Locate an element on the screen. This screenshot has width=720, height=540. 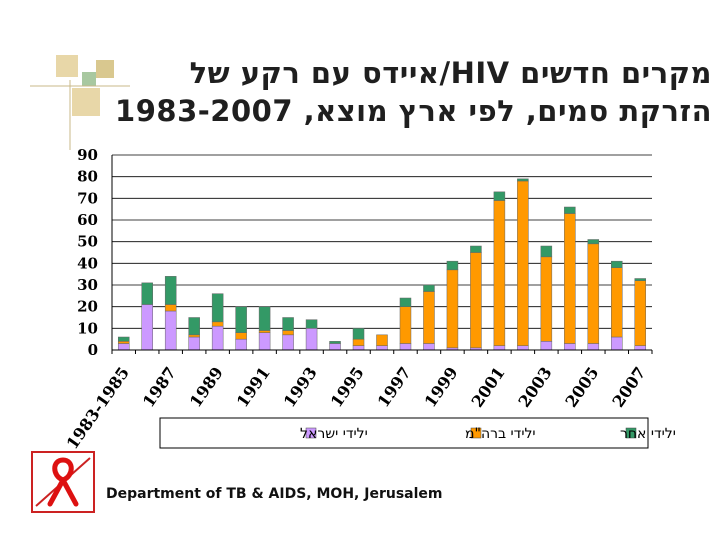
red-ribbon-icon is located at coordinates (63, 482).